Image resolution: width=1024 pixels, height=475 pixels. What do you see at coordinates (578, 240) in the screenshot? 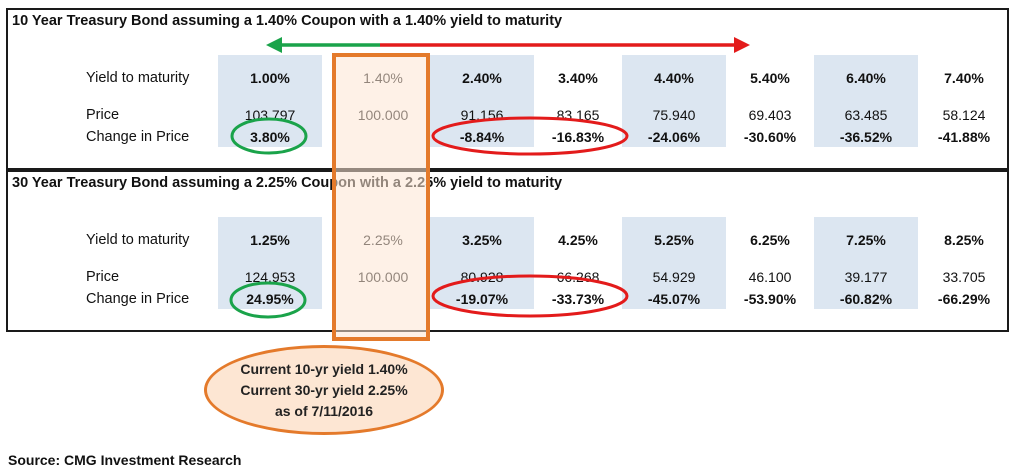
I see `yield-cell: 4.25%` at bounding box center [578, 240].